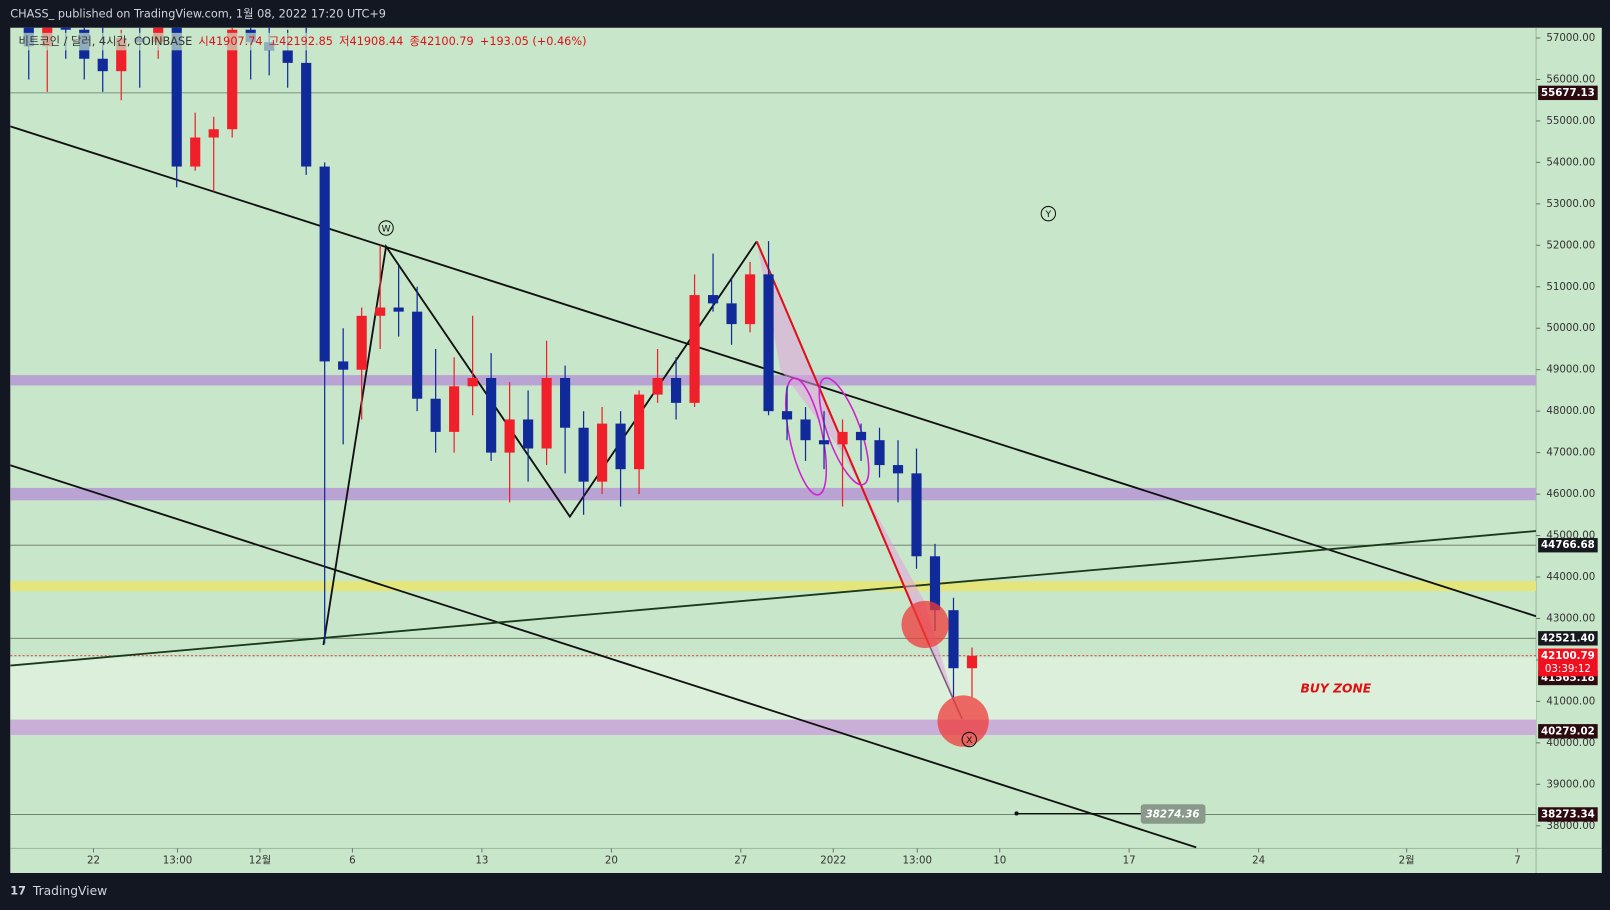 The width and height of the screenshot is (1610, 910). I want to click on measure-label: 38274.36, so click(1173, 814).